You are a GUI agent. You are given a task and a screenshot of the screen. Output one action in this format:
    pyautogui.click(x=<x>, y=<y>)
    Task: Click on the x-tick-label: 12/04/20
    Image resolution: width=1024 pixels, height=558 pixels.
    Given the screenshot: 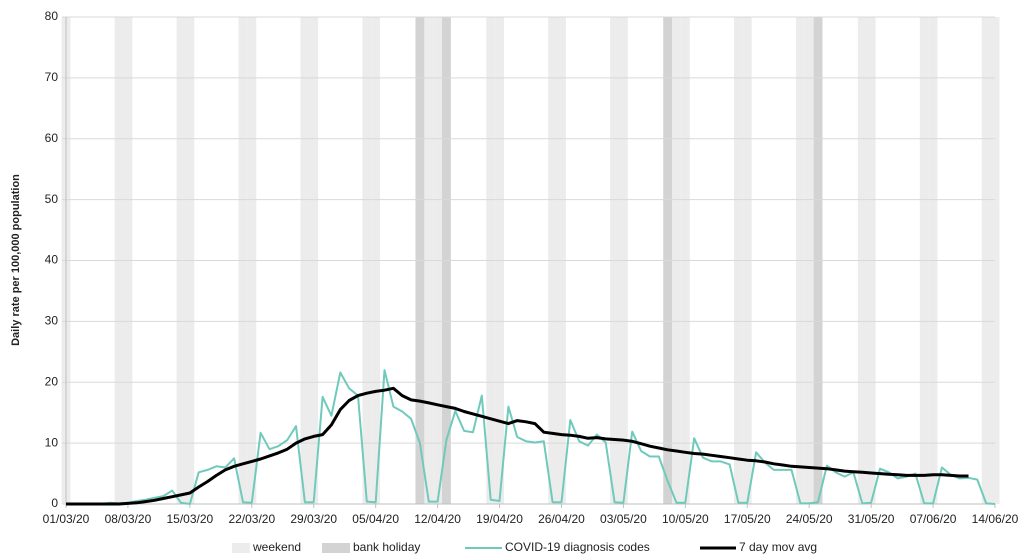 What is the action you would take?
    pyautogui.click(x=437, y=519)
    